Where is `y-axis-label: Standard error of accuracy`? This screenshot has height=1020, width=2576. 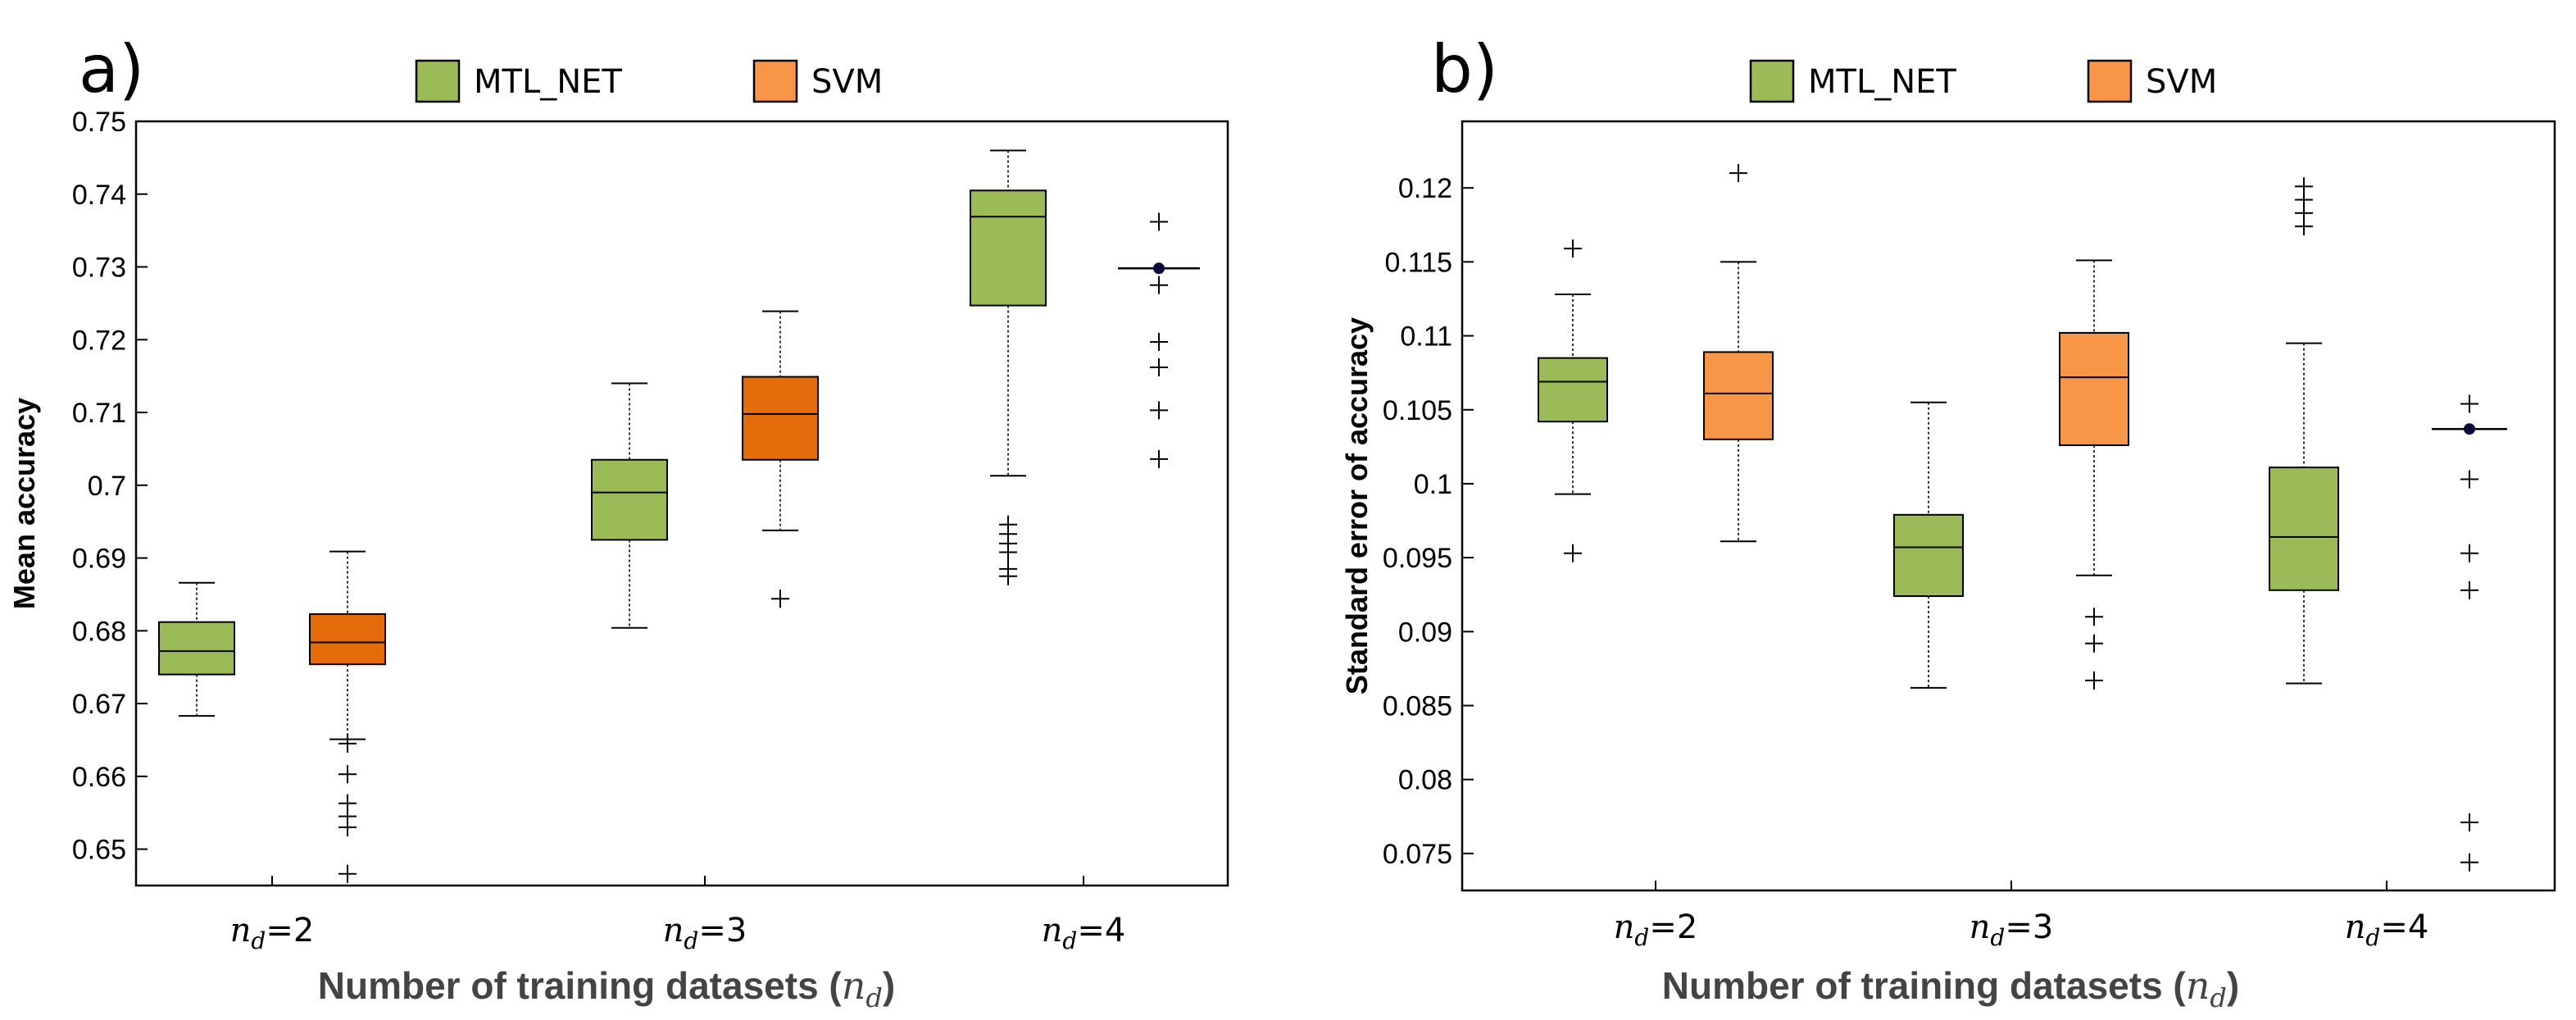 y-axis-label: Standard error of accuracy is located at coordinates (1357, 506).